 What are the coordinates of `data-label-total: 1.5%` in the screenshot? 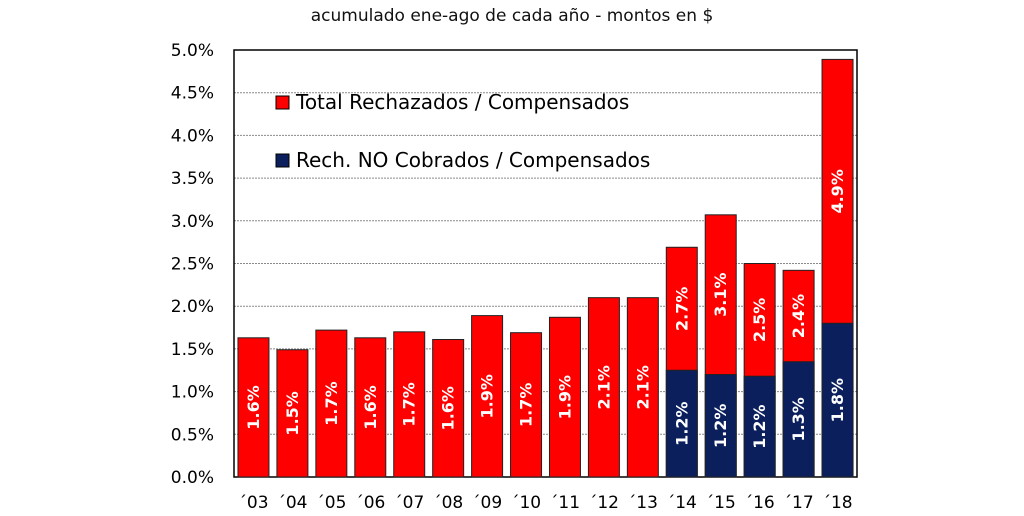 It's located at (292, 413).